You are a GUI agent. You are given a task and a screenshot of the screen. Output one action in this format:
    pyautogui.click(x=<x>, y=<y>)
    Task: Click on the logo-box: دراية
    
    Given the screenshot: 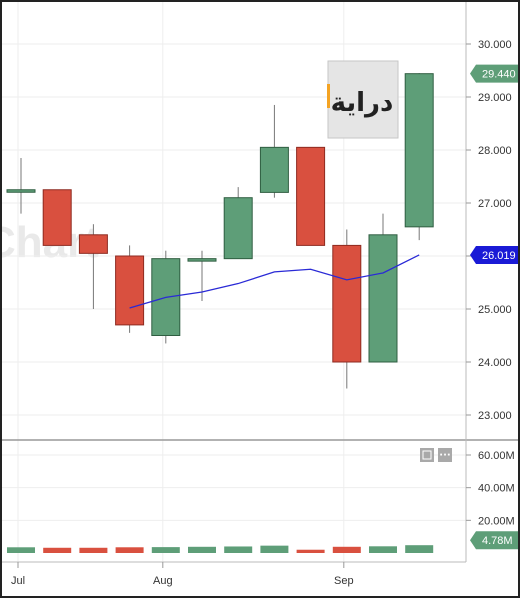 What is the action you would take?
    pyautogui.click(x=363, y=99)
    